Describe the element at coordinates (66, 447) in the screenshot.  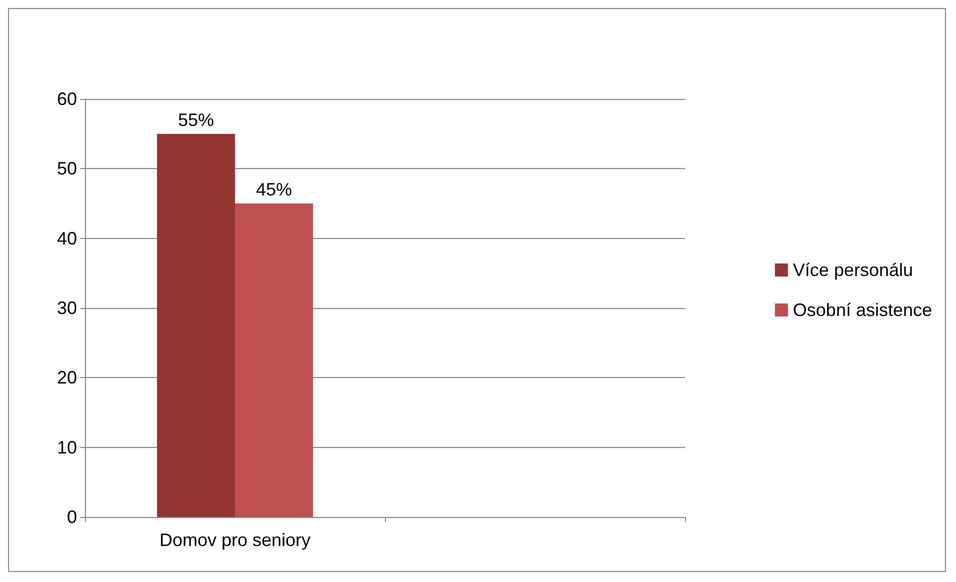
I see `y-tick-label: 10` at that location.